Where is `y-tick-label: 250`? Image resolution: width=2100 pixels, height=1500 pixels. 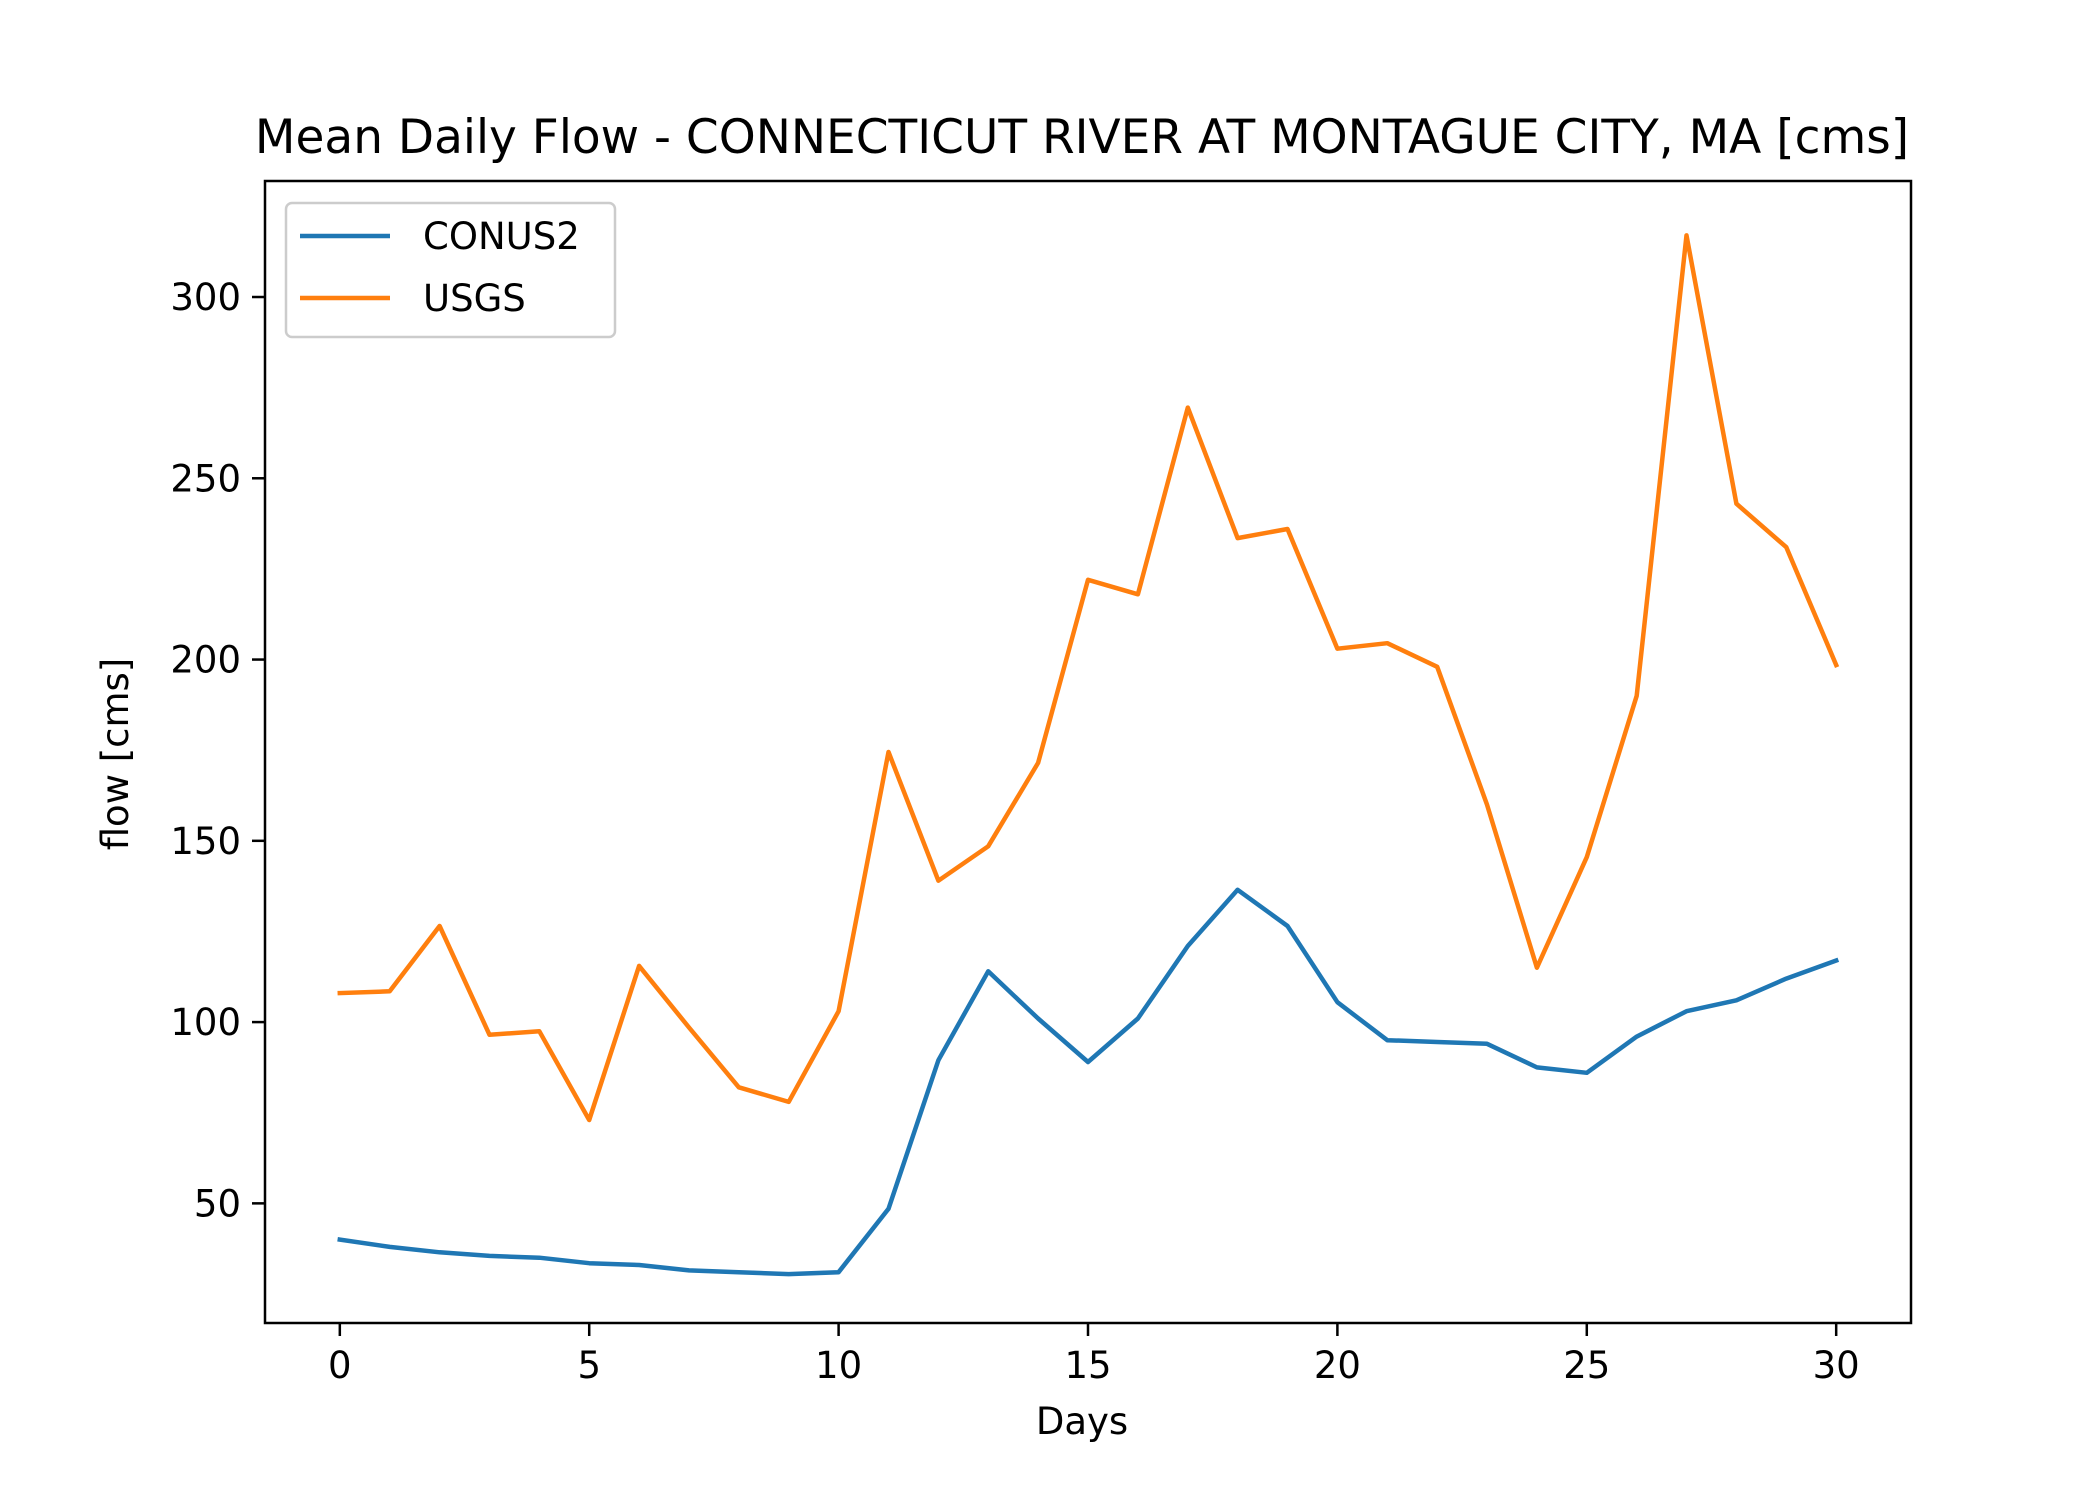 y-tick-label: 250 is located at coordinates (205, 478).